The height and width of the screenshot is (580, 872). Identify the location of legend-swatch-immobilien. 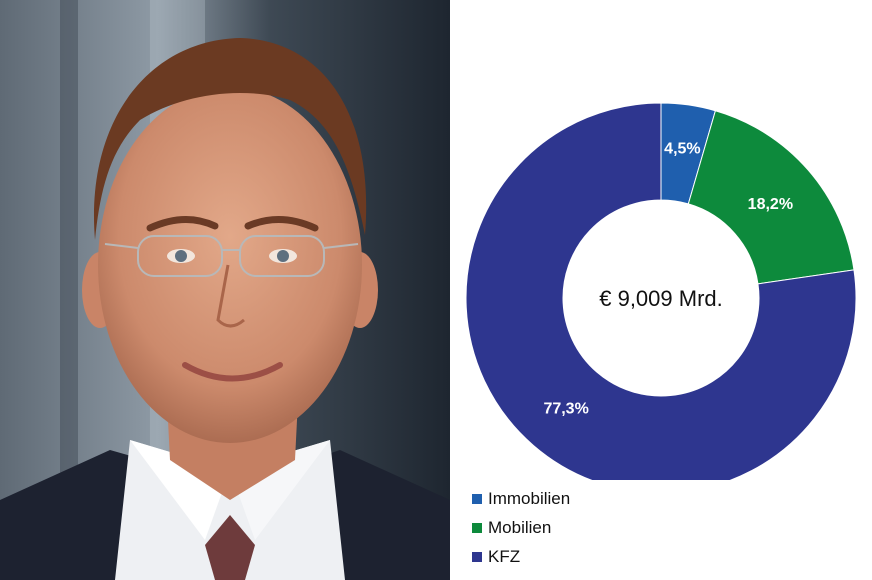
(477, 498).